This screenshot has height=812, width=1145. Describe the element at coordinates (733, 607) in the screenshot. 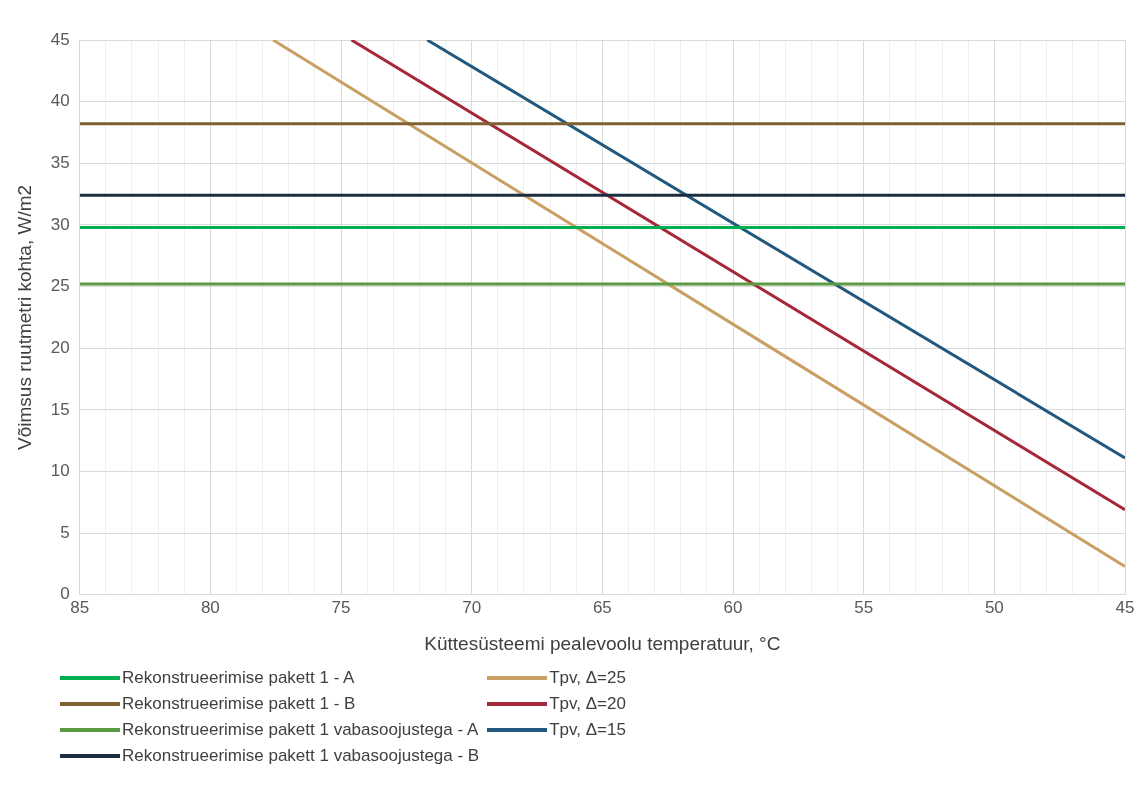

I see `x-tick-label: 60` at that location.